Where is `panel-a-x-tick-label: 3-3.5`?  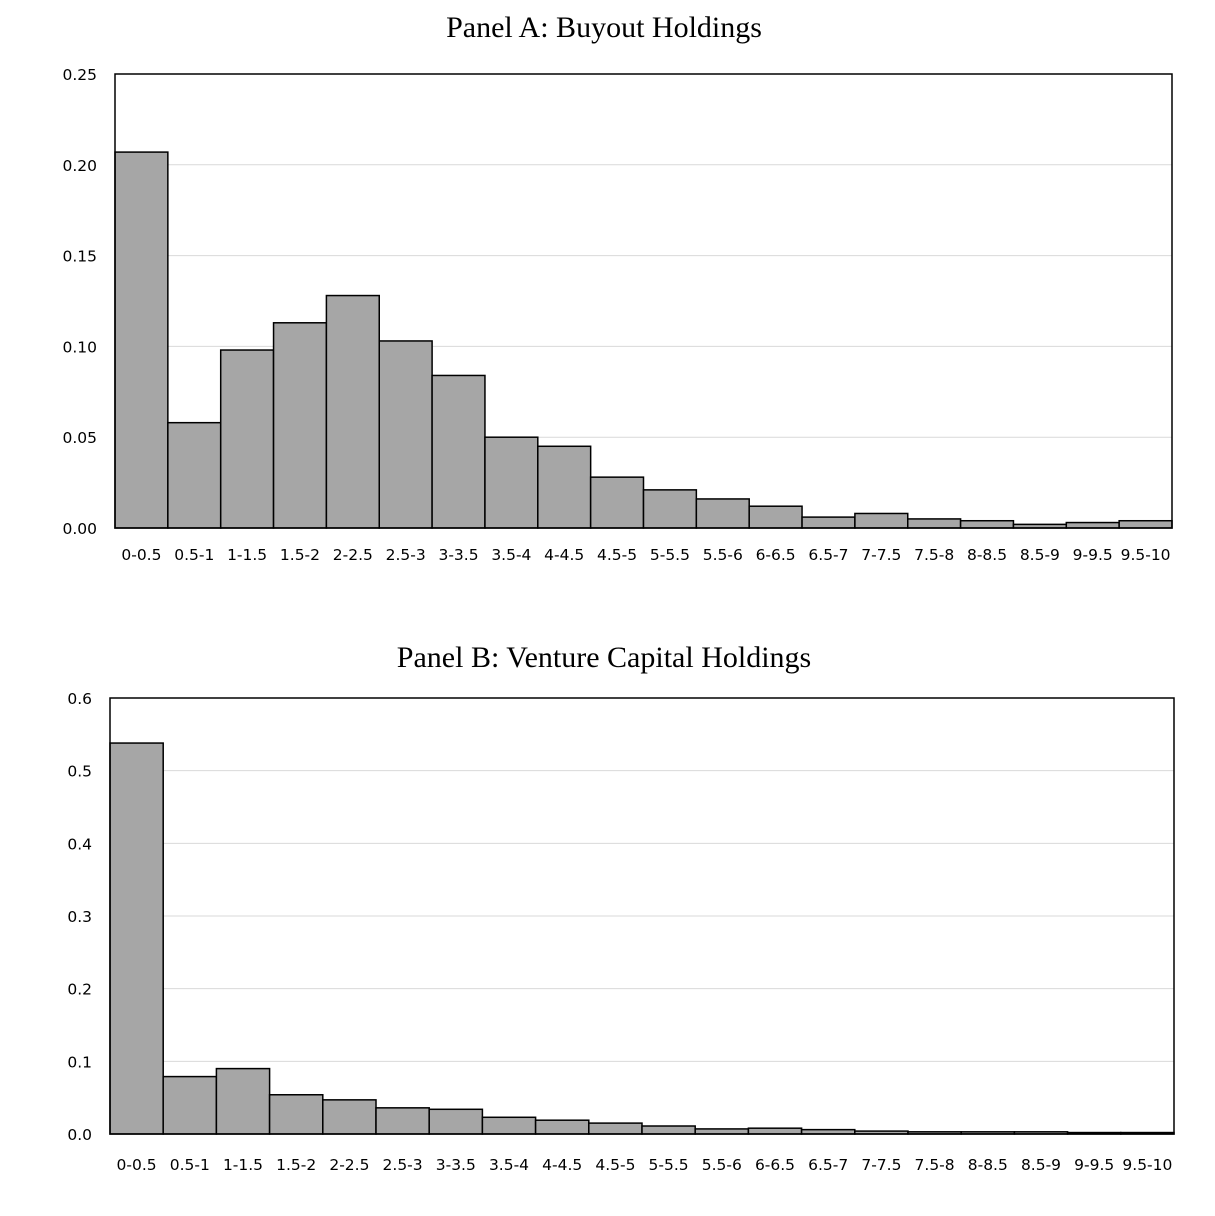
panel-a-x-tick-label: 3-3.5 is located at coordinates (458, 555).